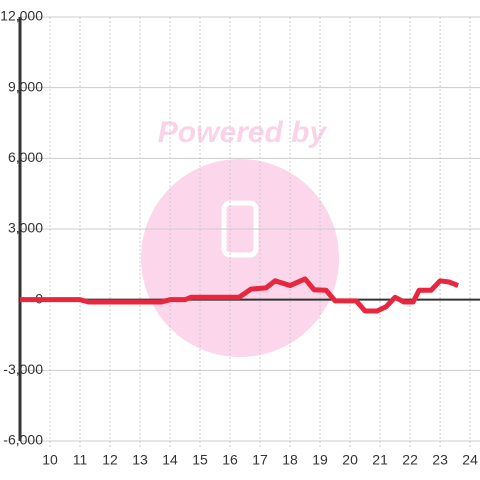 The height and width of the screenshot is (480, 480). I want to click on x-tick-label: 18, so click(290, 460).